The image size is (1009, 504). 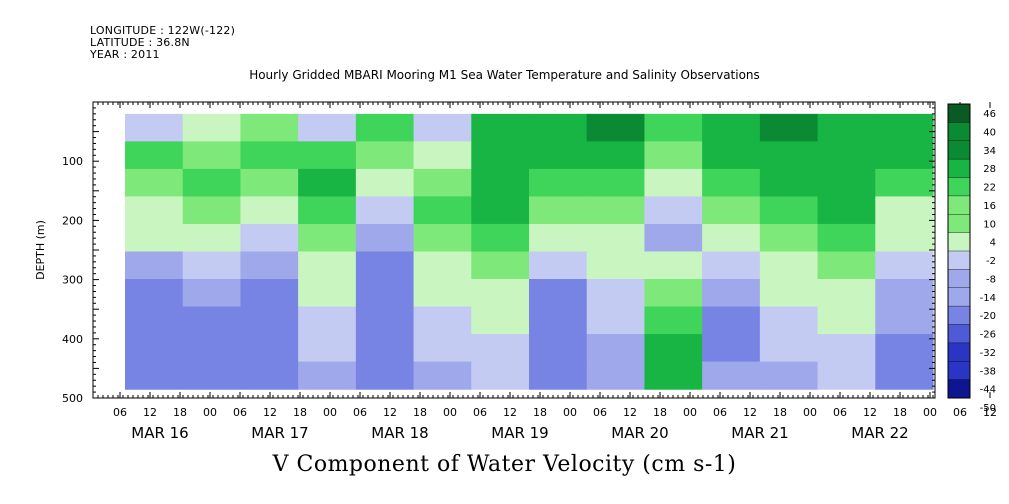 What do you see at coordinates (159, 433) in the screenshot?
I see `day-label: MAR 16` at bounding box center [159, 433].